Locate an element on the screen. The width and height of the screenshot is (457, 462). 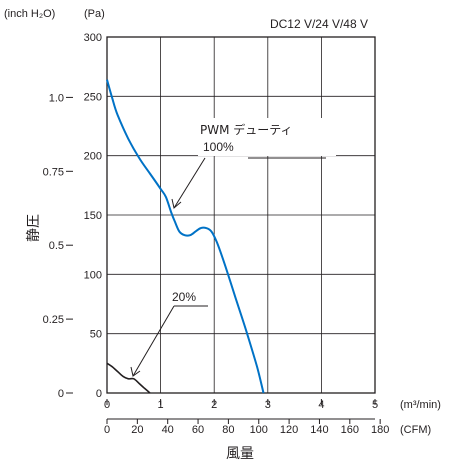
y-tick-label-inch: 0 is located at coordinates (61, 394).